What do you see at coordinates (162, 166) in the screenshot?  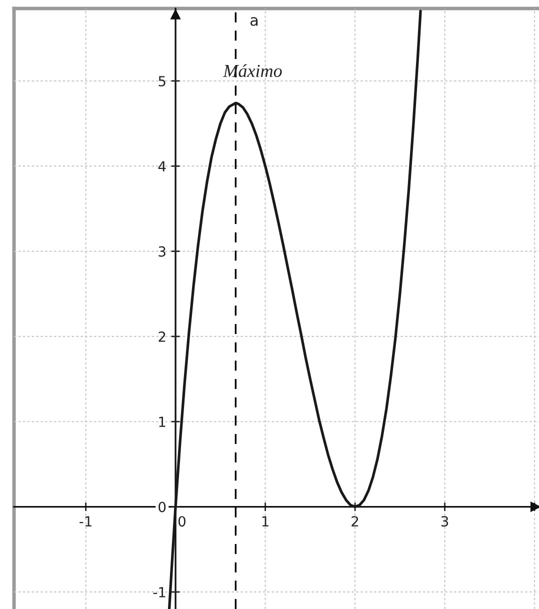 I see `y-tick-label: 4` at bounding box center [162, 166].